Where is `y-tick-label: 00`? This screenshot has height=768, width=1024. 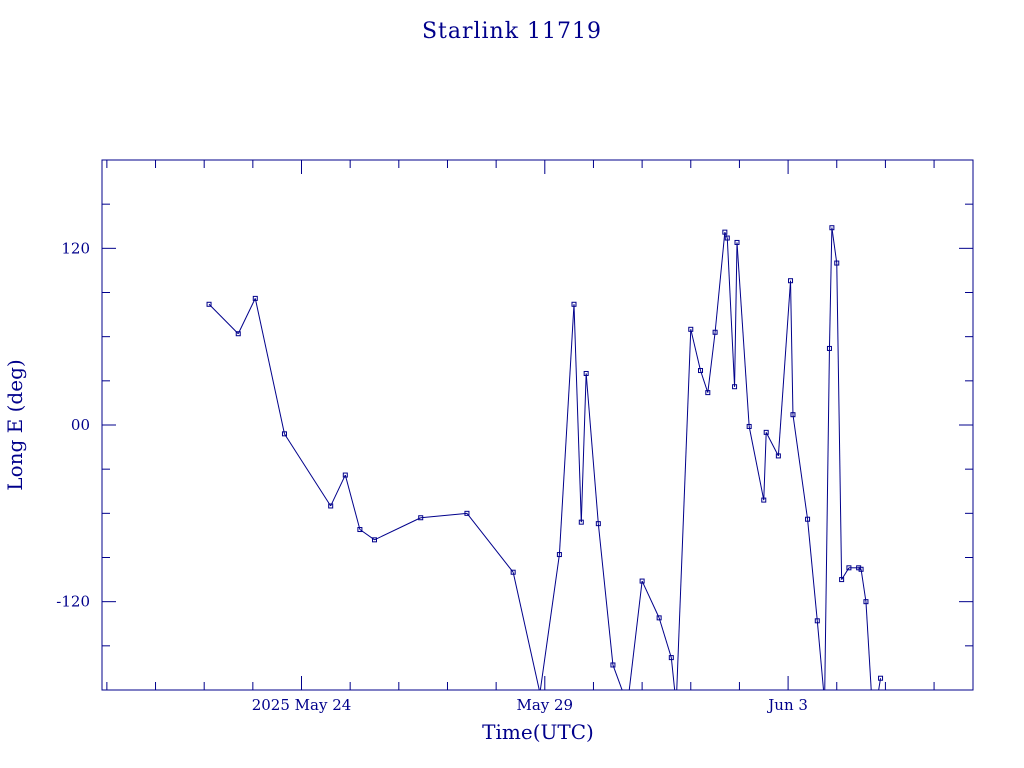 y-tick-label: 00 is located at coordinates (80, 425).